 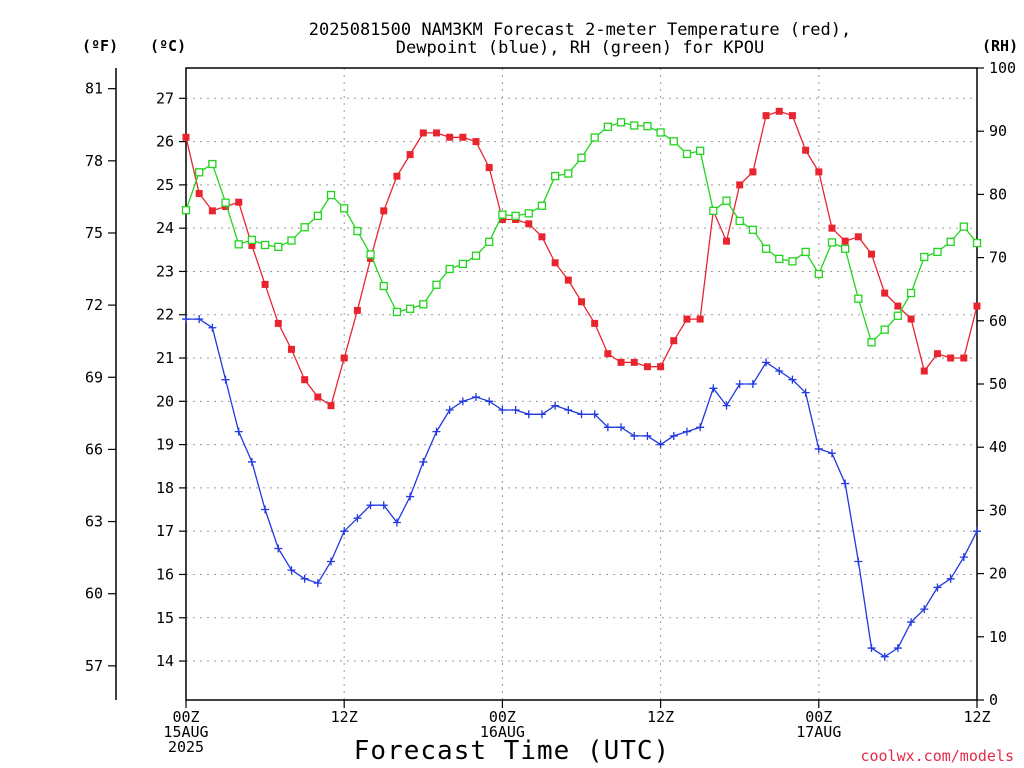 I want to click on celsius-axis: 14 15 16 17 18 19 20 21 22 23 24 25 26 27, so click(x=171, y=379).